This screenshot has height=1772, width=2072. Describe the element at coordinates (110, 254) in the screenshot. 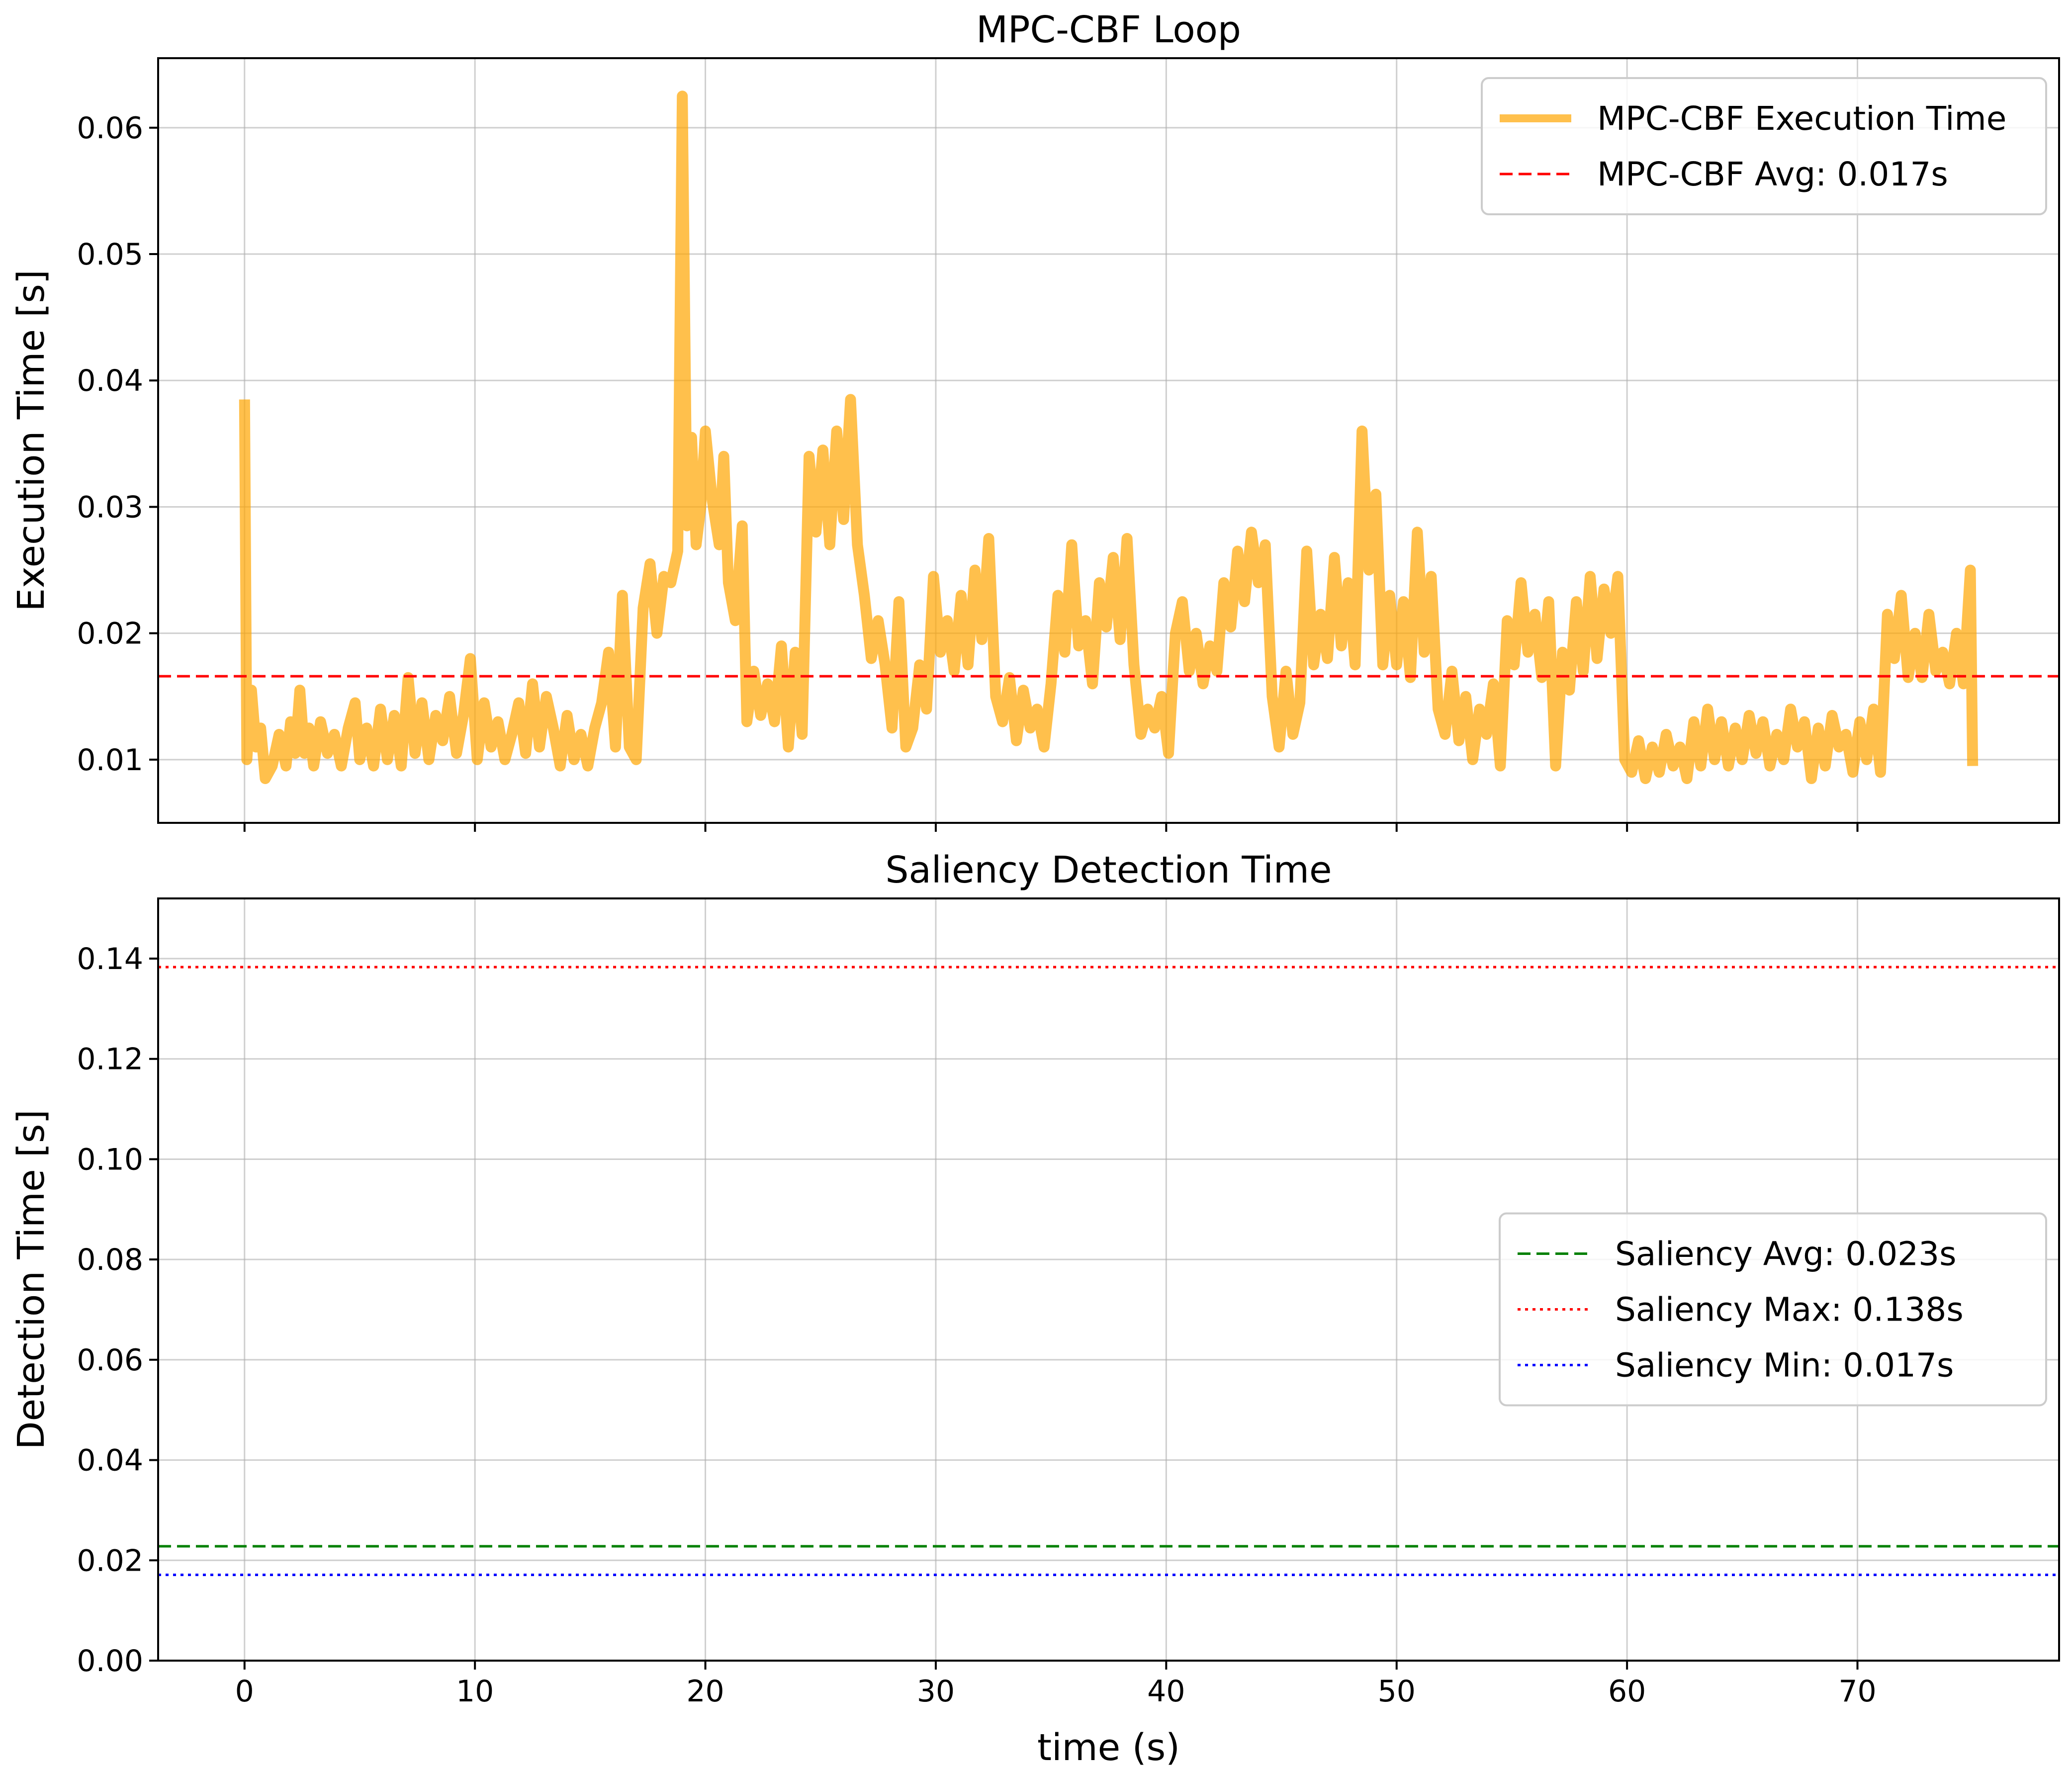

I see `y-tick-label: 0.05` at that location.